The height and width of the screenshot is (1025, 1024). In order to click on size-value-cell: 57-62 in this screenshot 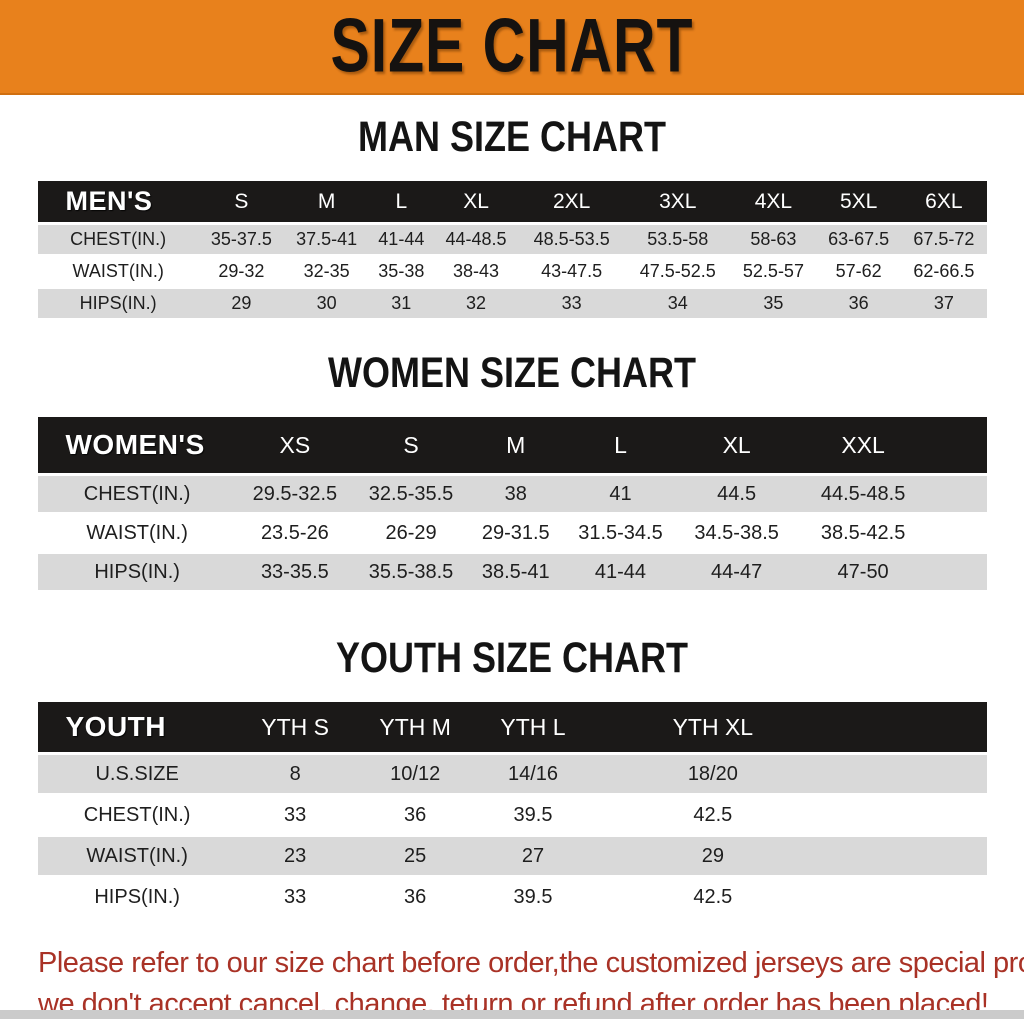, I will do `click(858, 271)`.